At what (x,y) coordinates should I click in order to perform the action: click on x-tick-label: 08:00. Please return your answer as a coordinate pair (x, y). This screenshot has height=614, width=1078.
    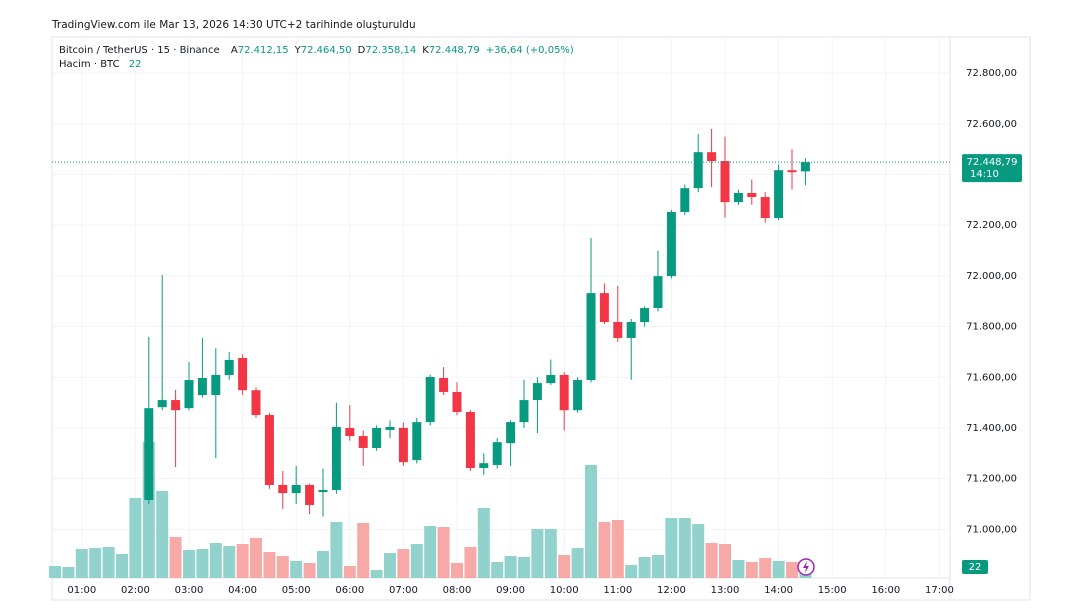
    Looking at the image, I should click on (457, 590).